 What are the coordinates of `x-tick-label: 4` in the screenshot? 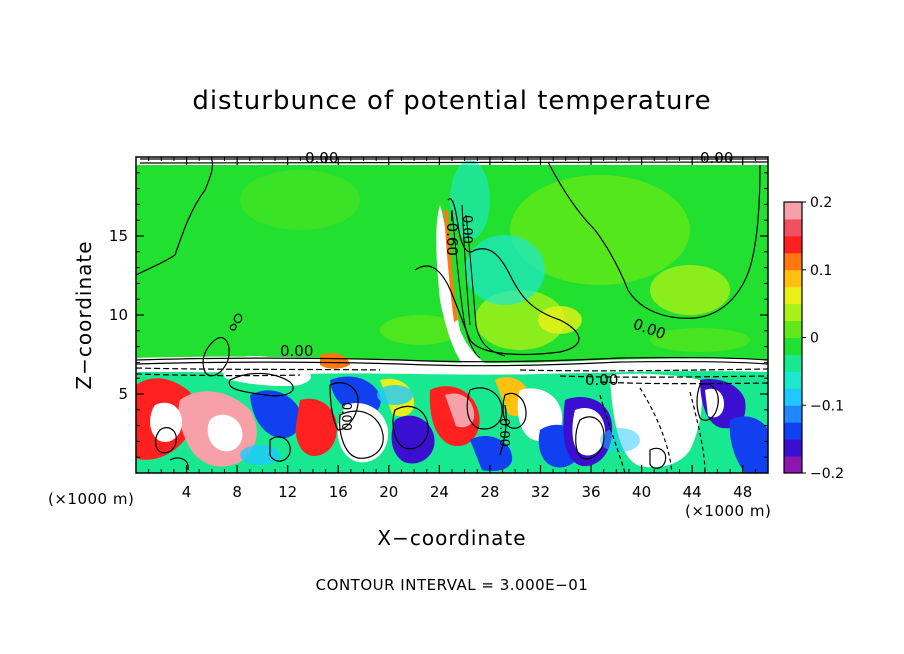 It's located at (187, 492).